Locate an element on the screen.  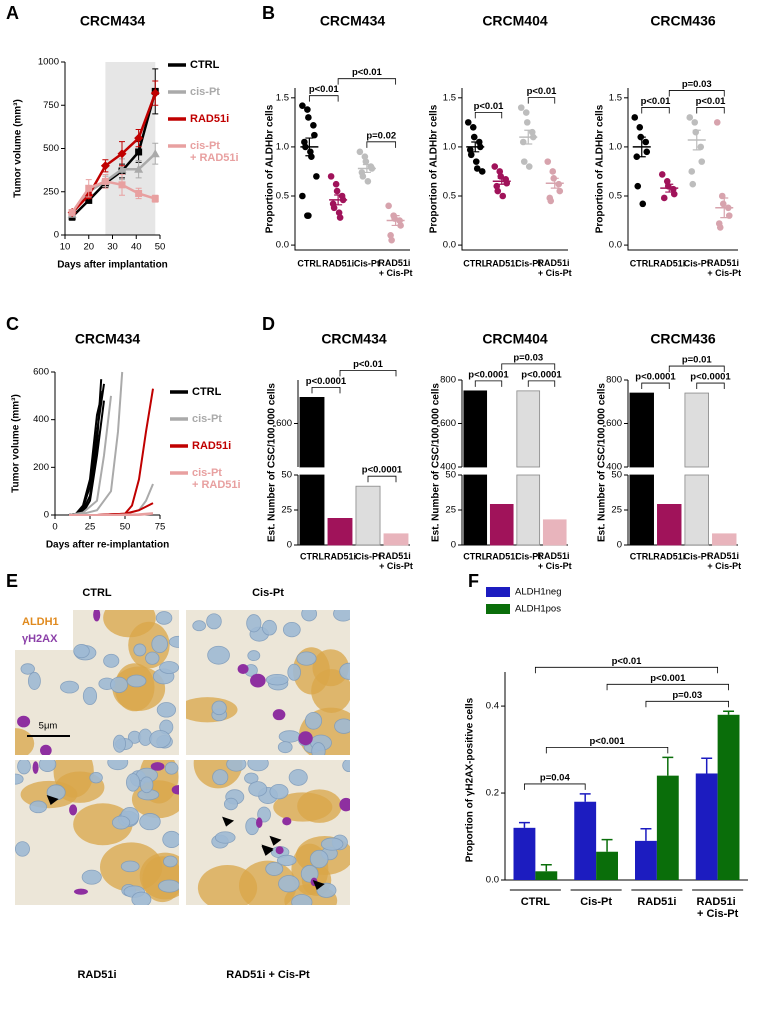
series-line is located at coordinates (114, 153).